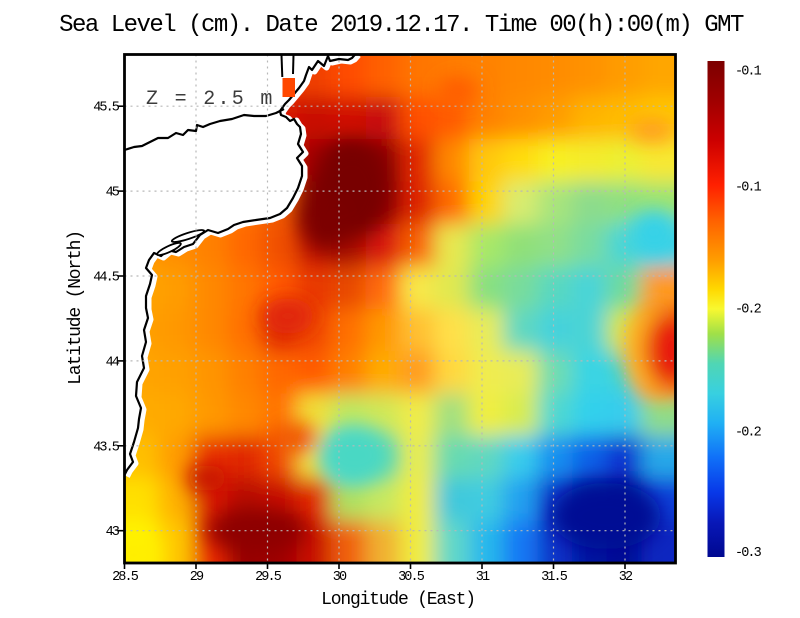 This screenshot has width=800, height=618. What do you see at coordinates (113, 362) in the screenshot?
I see `svg-text: 44` at bounding box center [113, 362].